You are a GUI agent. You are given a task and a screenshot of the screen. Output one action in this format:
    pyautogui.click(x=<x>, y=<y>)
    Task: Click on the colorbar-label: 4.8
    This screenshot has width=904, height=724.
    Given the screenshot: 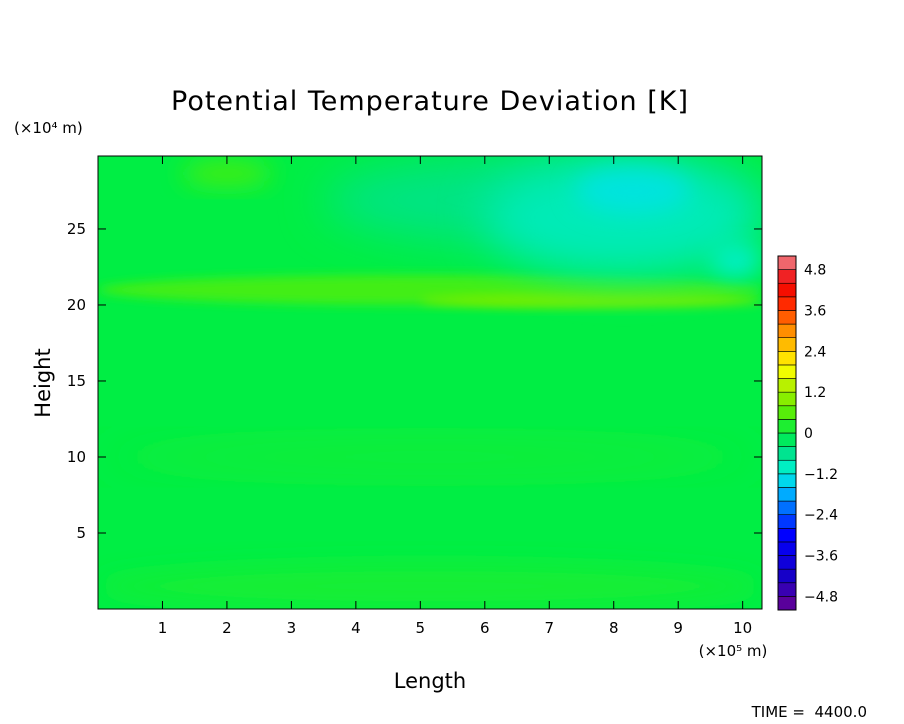 What is the action you would take?
    pyautogui.click(x=815, y=271)
    